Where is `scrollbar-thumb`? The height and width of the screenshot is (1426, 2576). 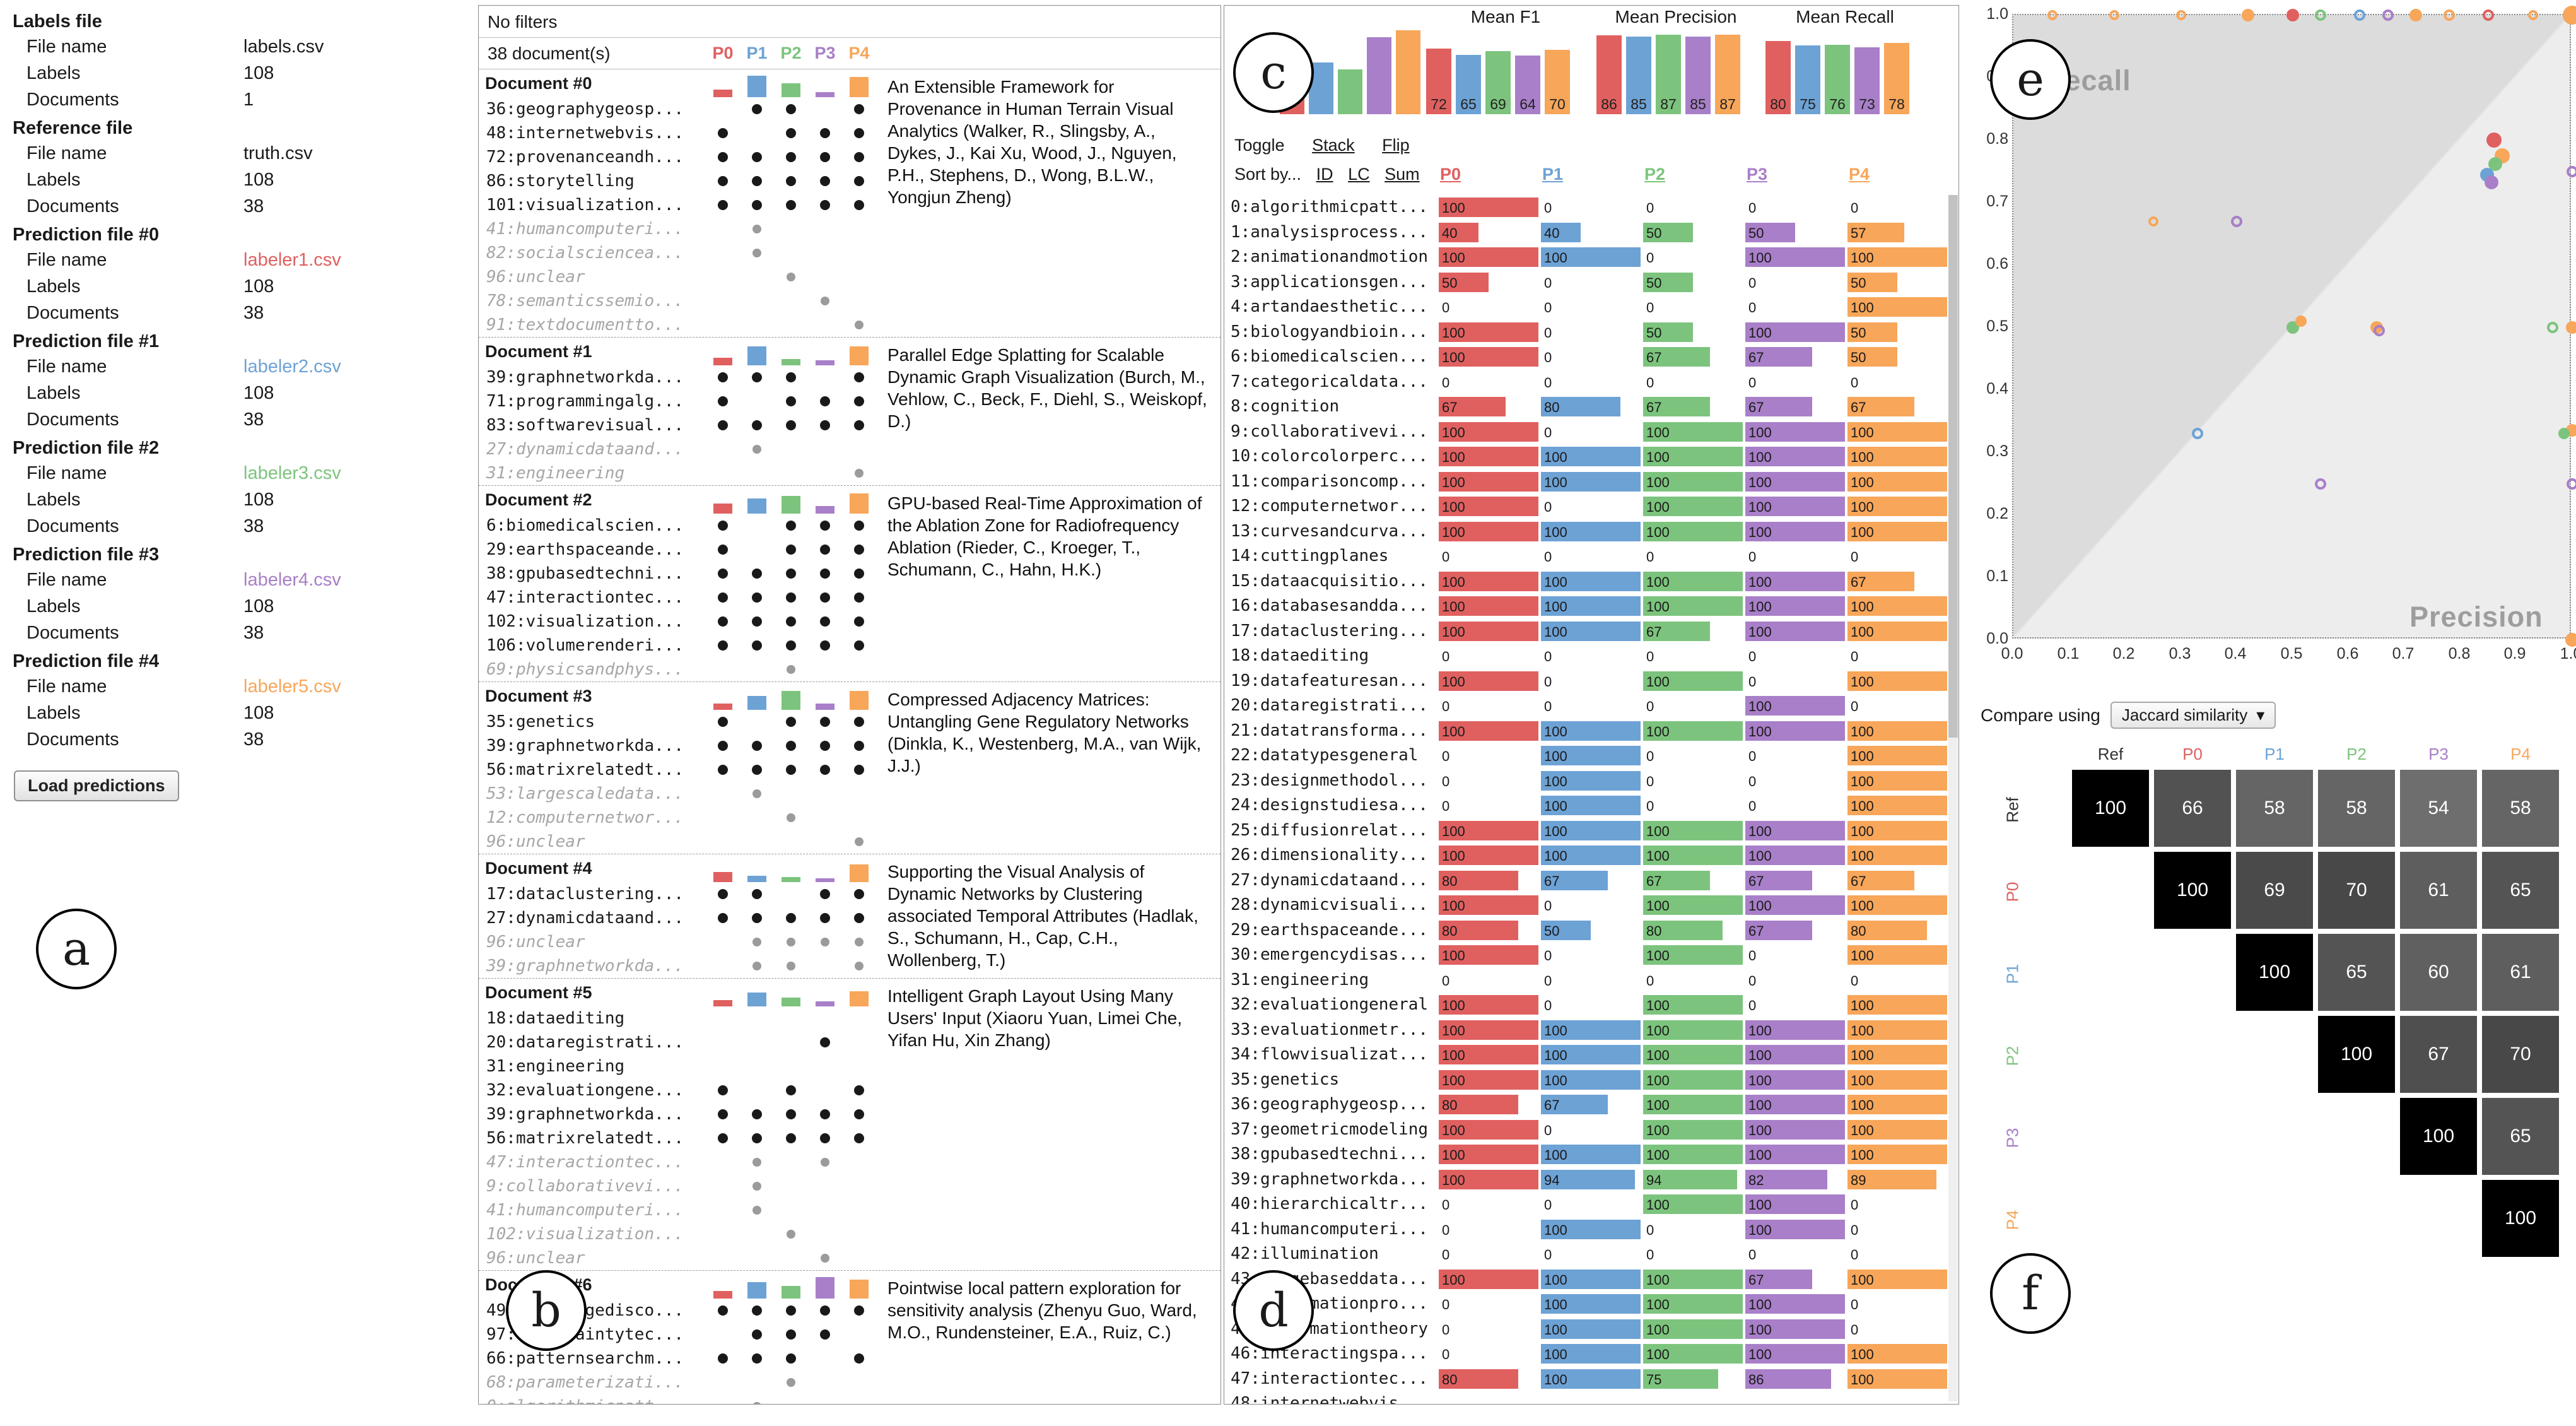 scrollbar-thumb is located at coordinates (1953, 467).